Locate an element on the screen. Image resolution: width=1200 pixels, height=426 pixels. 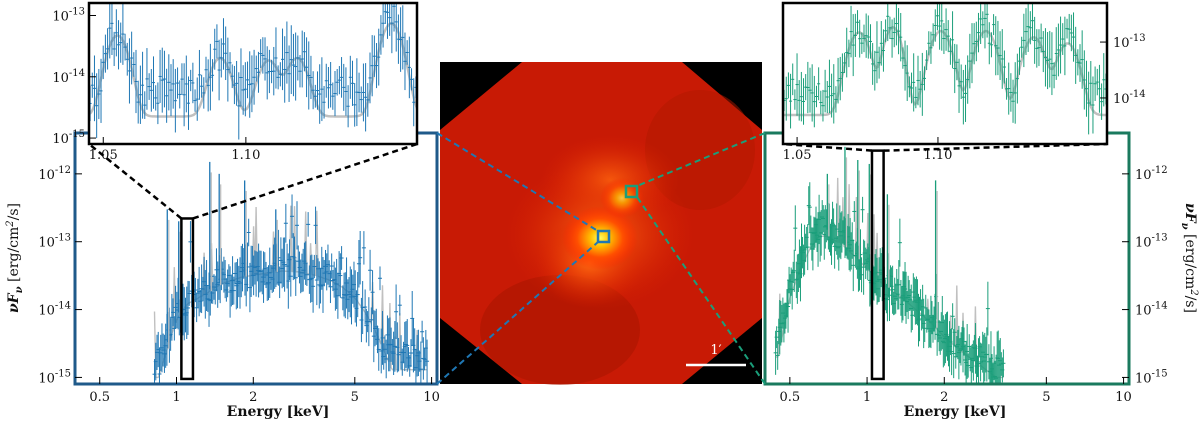
right-inset-panel: 1.05 1.10 10-14 10-13 is located at coordinates (963, 82).